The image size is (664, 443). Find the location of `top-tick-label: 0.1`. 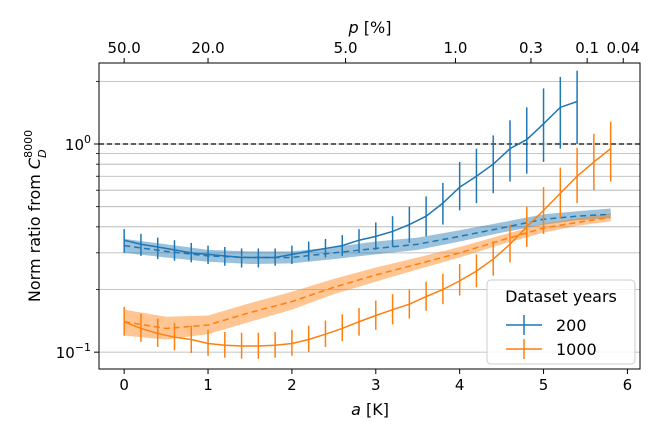

top-tick-label: 0.1 is located at coordinates (587, 48).